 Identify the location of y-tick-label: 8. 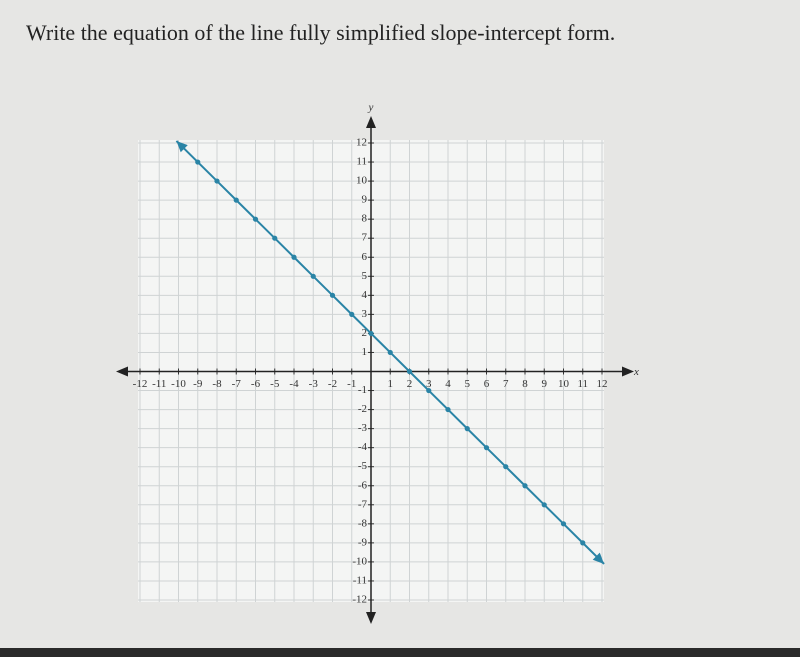
(365, 219).